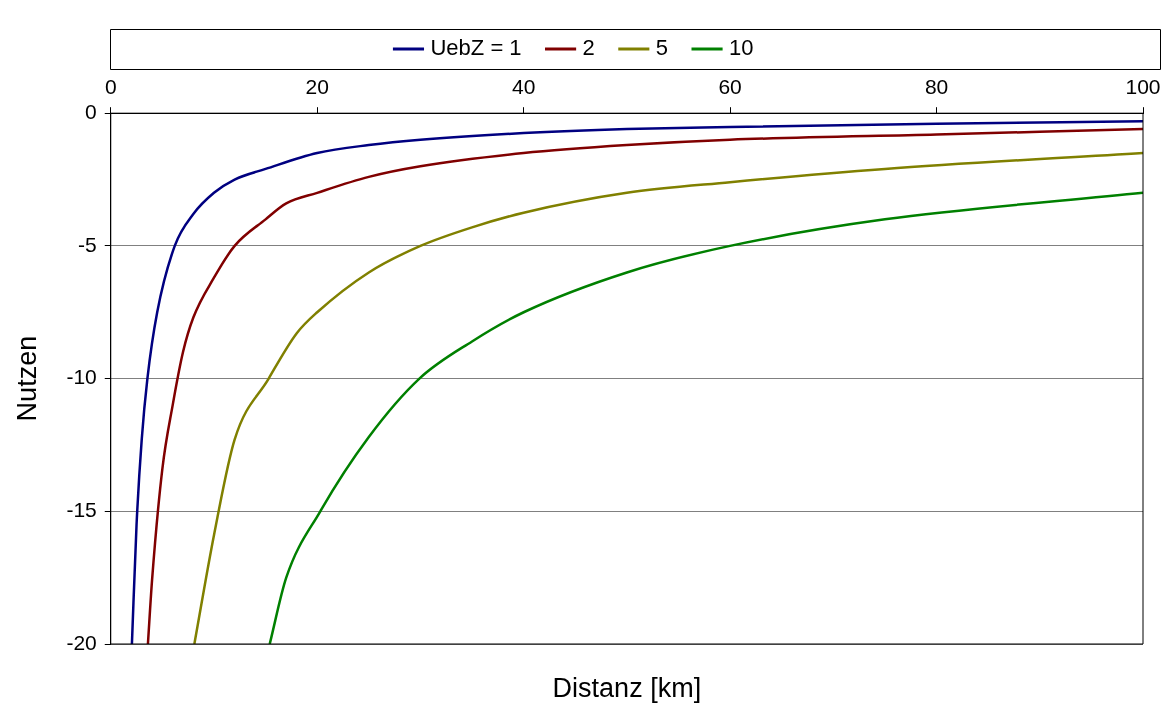 This screenshot has height=708, width=1173. Describe the element at coordinates (741, 48) in the screenshot. I see `legend-label: 10` at that location.